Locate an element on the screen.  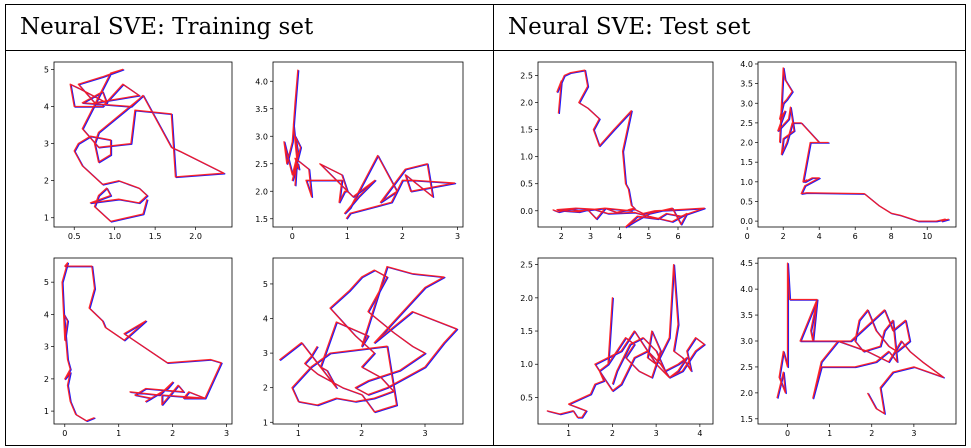
test-plot-2: 0 2 4 6 8 10 0.0 0.5 1.0 1.5 2.0 2.5 3.0 3.5 4.0 is located at coordinates (848, 150).